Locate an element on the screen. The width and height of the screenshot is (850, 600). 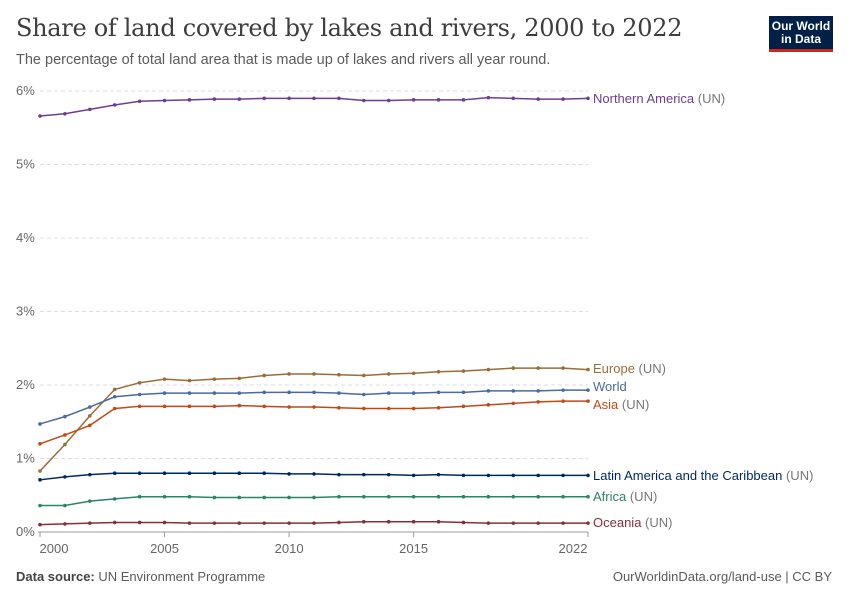
credit-link: OurWorldinData.org/land-use | CC BY is located at coordinates (722, 576).